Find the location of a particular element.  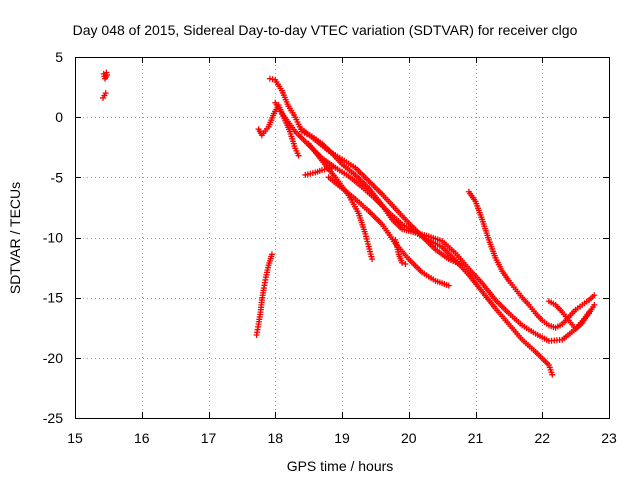

y-tick-label: 0 is located at coordinates (59, 117).